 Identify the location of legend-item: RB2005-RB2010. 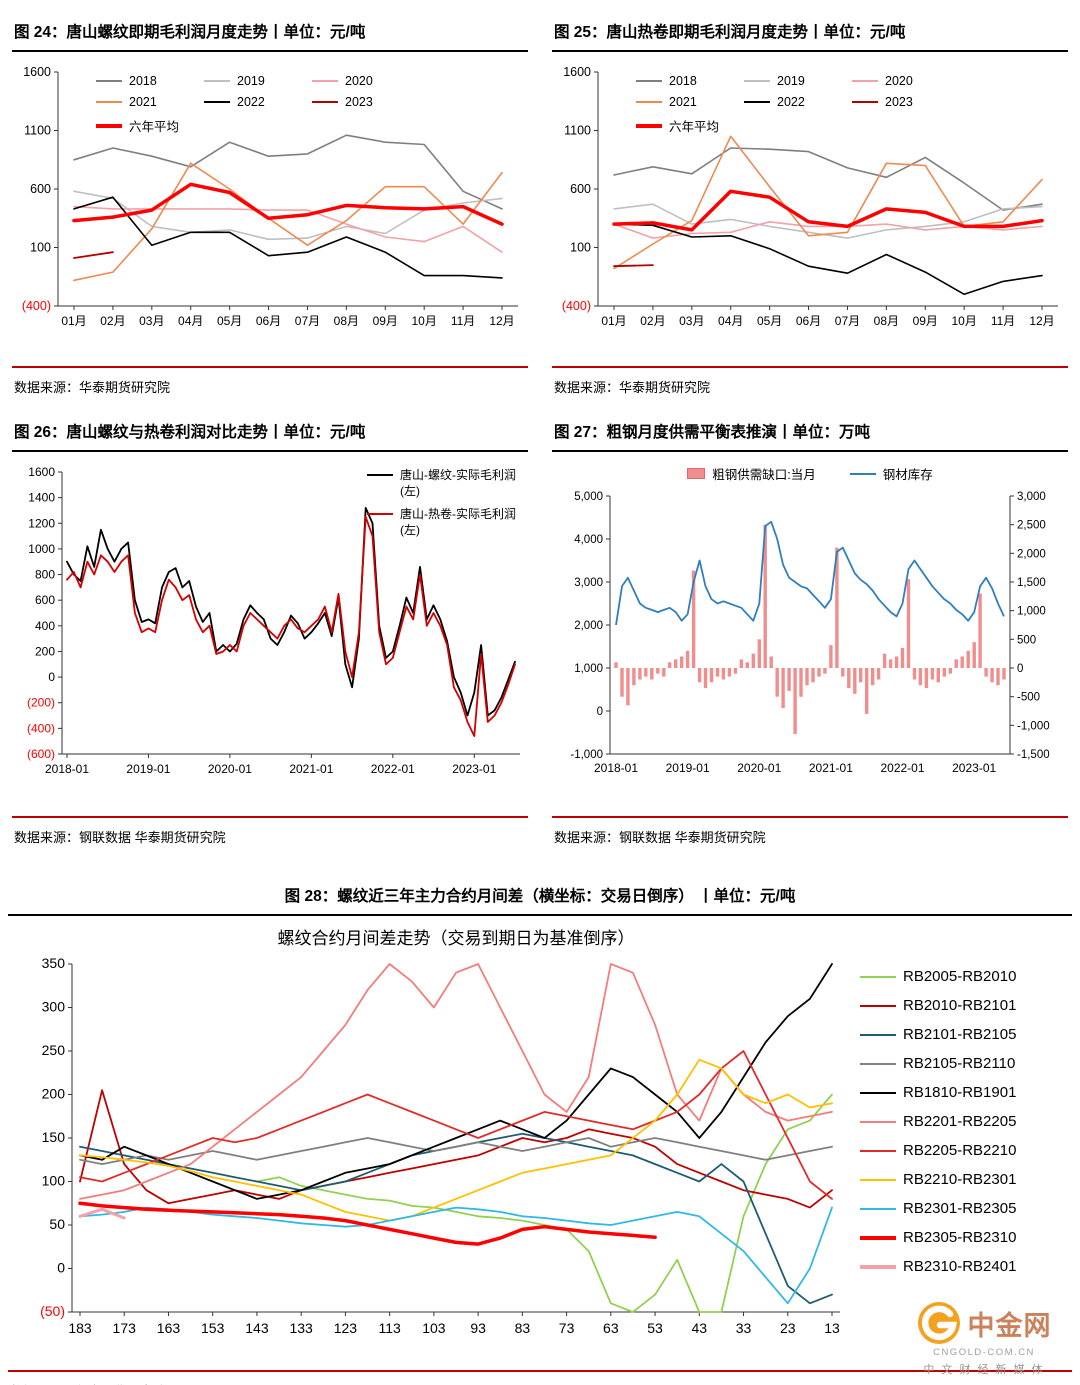
(938, 976).